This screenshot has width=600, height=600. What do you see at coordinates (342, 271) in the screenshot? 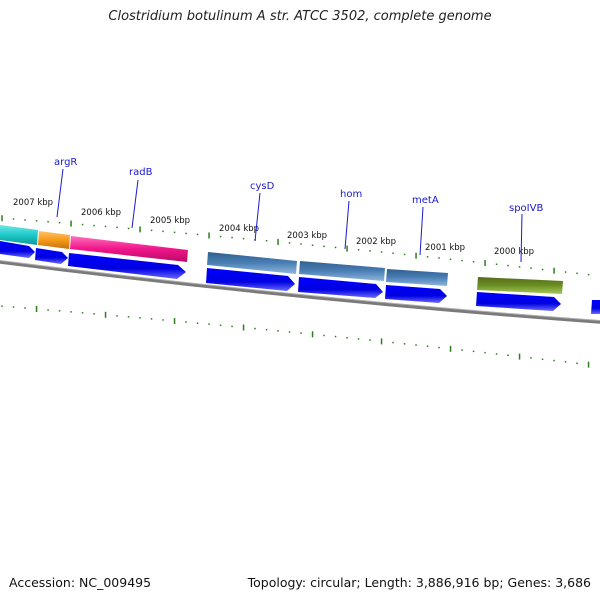
I see `feature-bar-hom` at bounding box center [342, 271].